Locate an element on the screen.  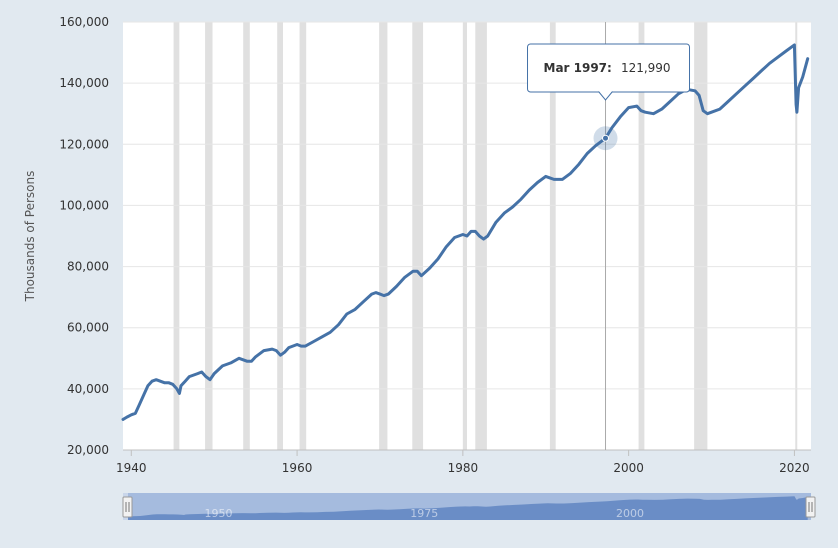
tooltip: Mar 1997: 121,990 is located at coordinates (609, 72).